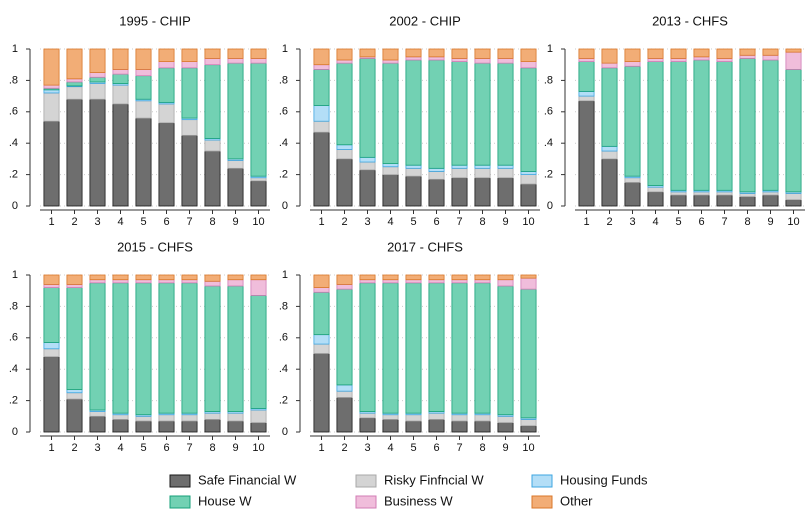  I want to click on y-tick-label: 1, so click(285, 49).